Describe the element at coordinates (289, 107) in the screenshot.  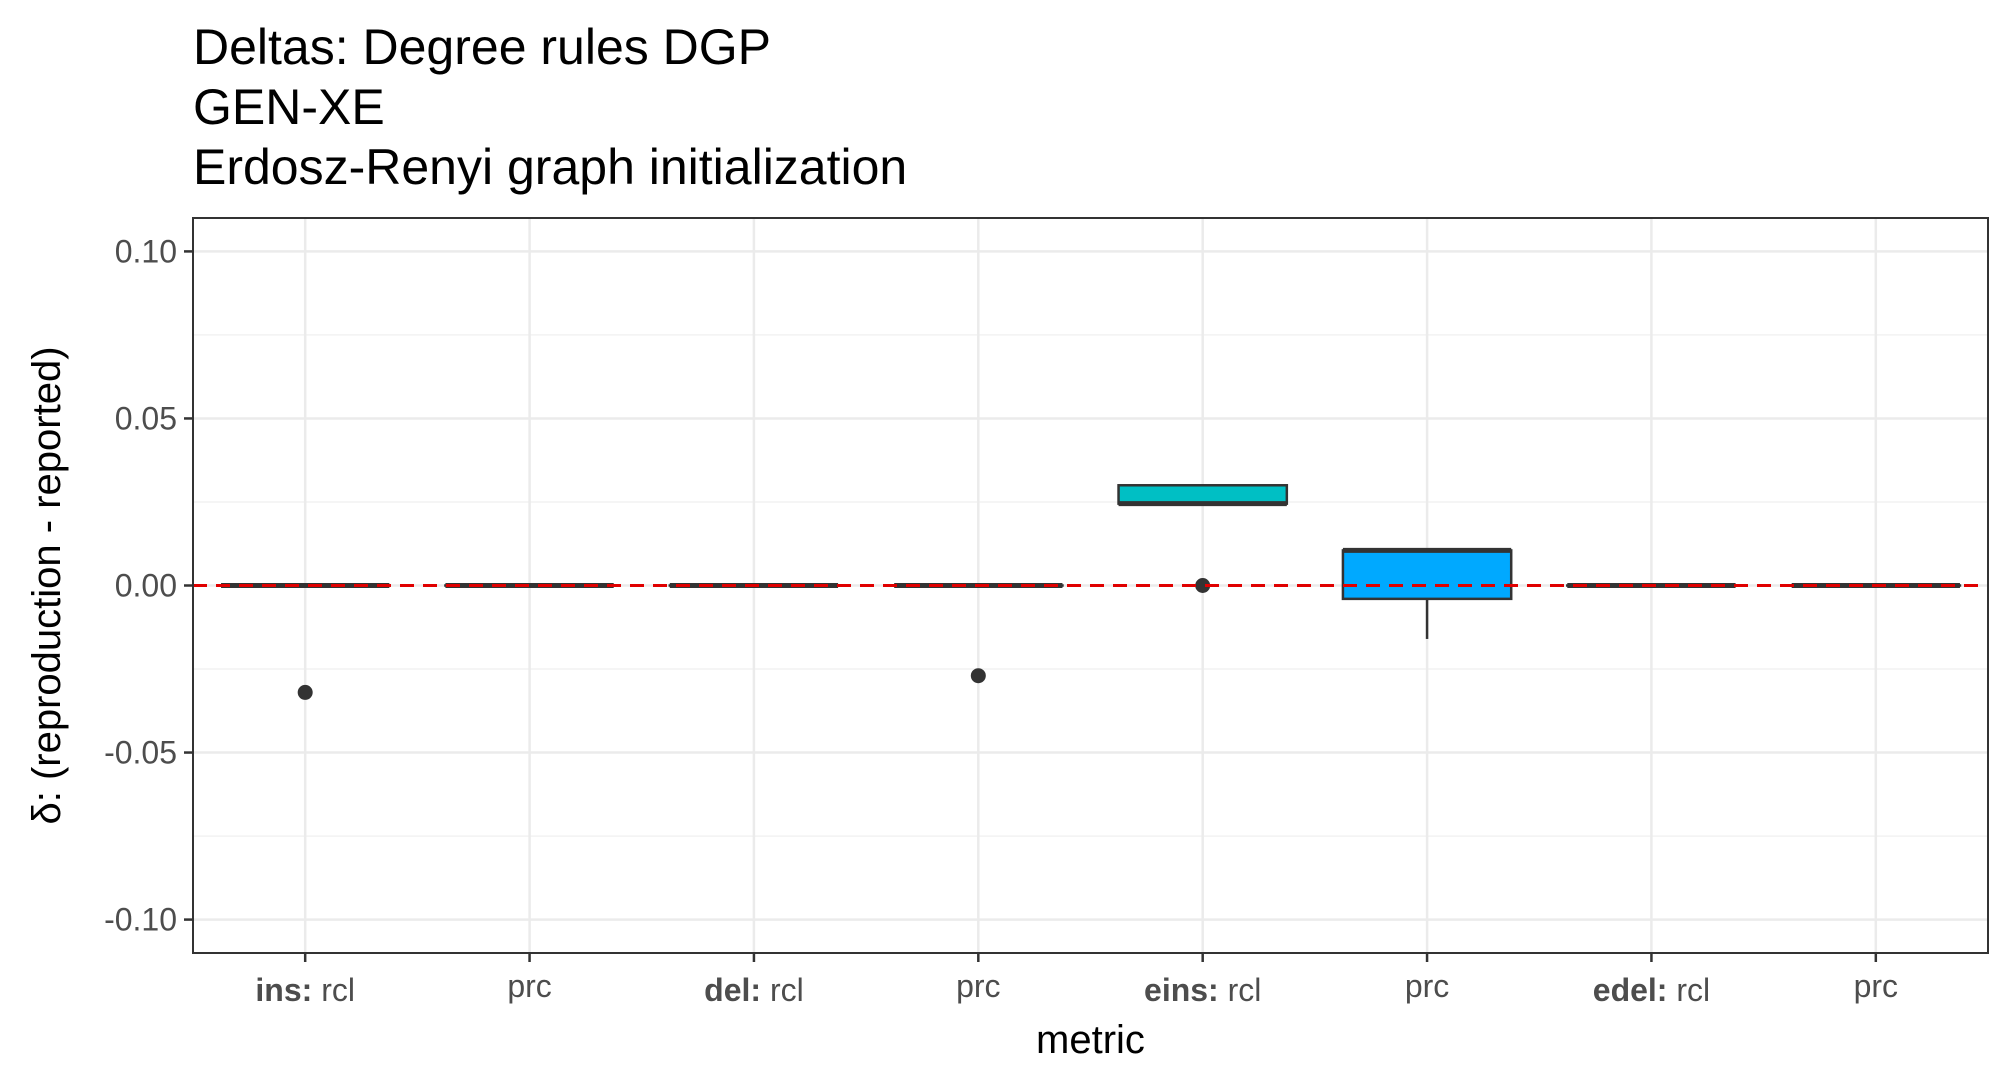
I see `chart-title-line-2: GEN-XE` at that location.